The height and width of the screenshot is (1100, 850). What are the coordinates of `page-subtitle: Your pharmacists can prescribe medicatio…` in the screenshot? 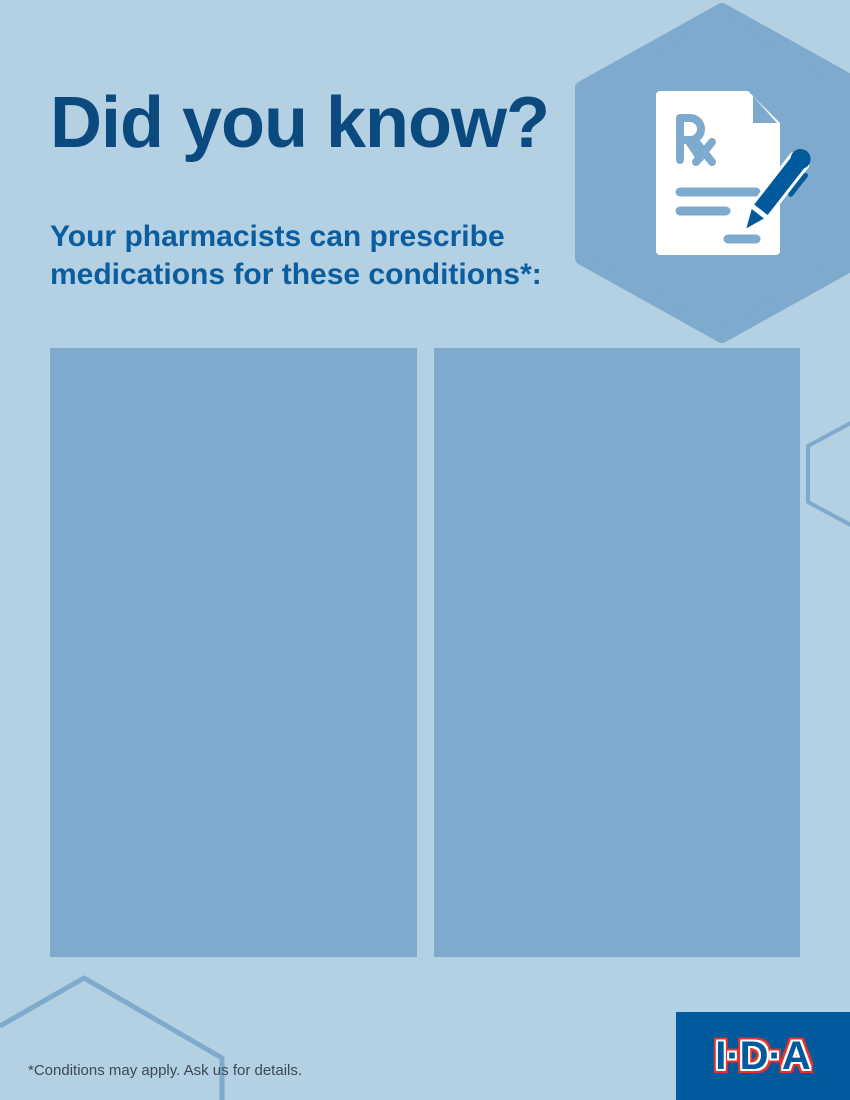 It's located at (296, 255).